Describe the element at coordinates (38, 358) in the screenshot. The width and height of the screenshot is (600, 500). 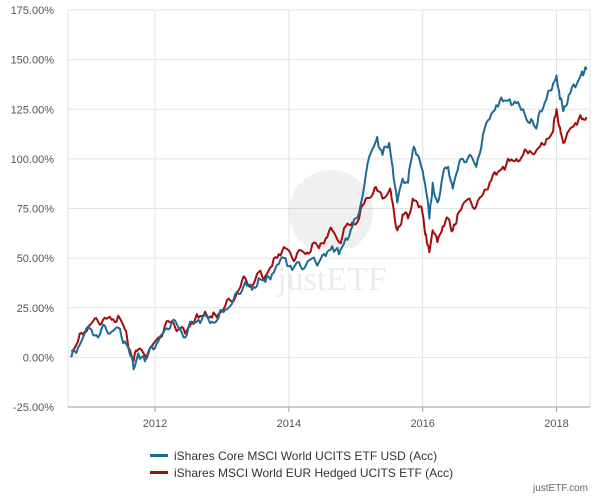
I see `y-tick-label: 0.00%` at that location.